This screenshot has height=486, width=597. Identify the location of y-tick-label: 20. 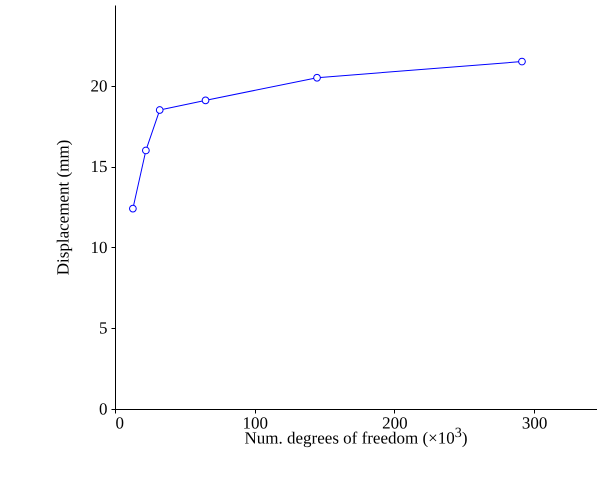
(99, 86).